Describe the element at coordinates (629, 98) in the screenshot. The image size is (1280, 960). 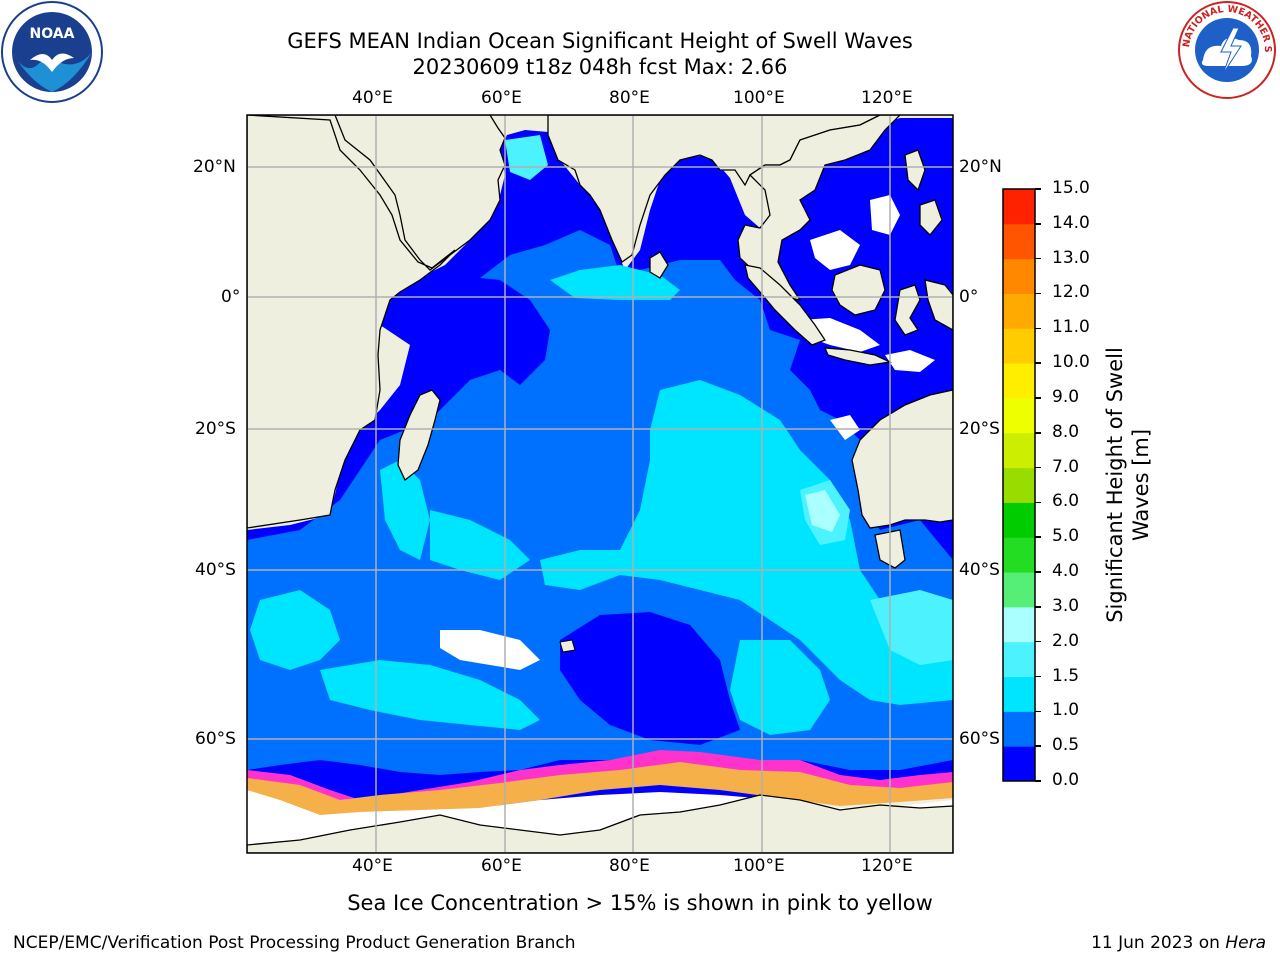
I see `lon-label-top: 80°E` at that location.